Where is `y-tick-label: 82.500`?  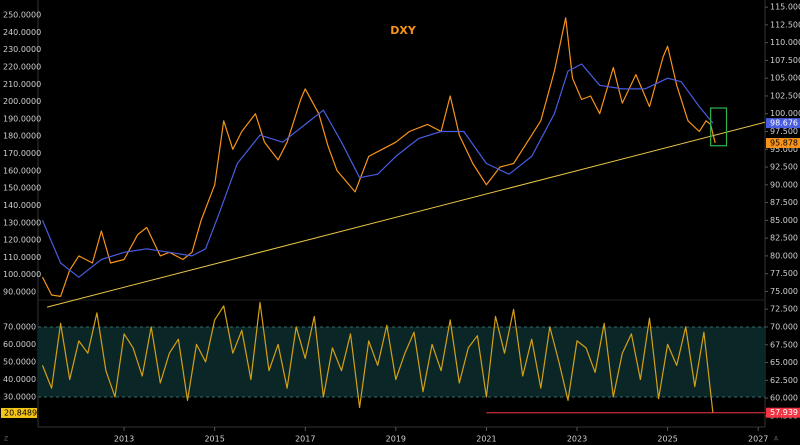
y-tick-label: 82.500 is located at coordinates (784, 238).